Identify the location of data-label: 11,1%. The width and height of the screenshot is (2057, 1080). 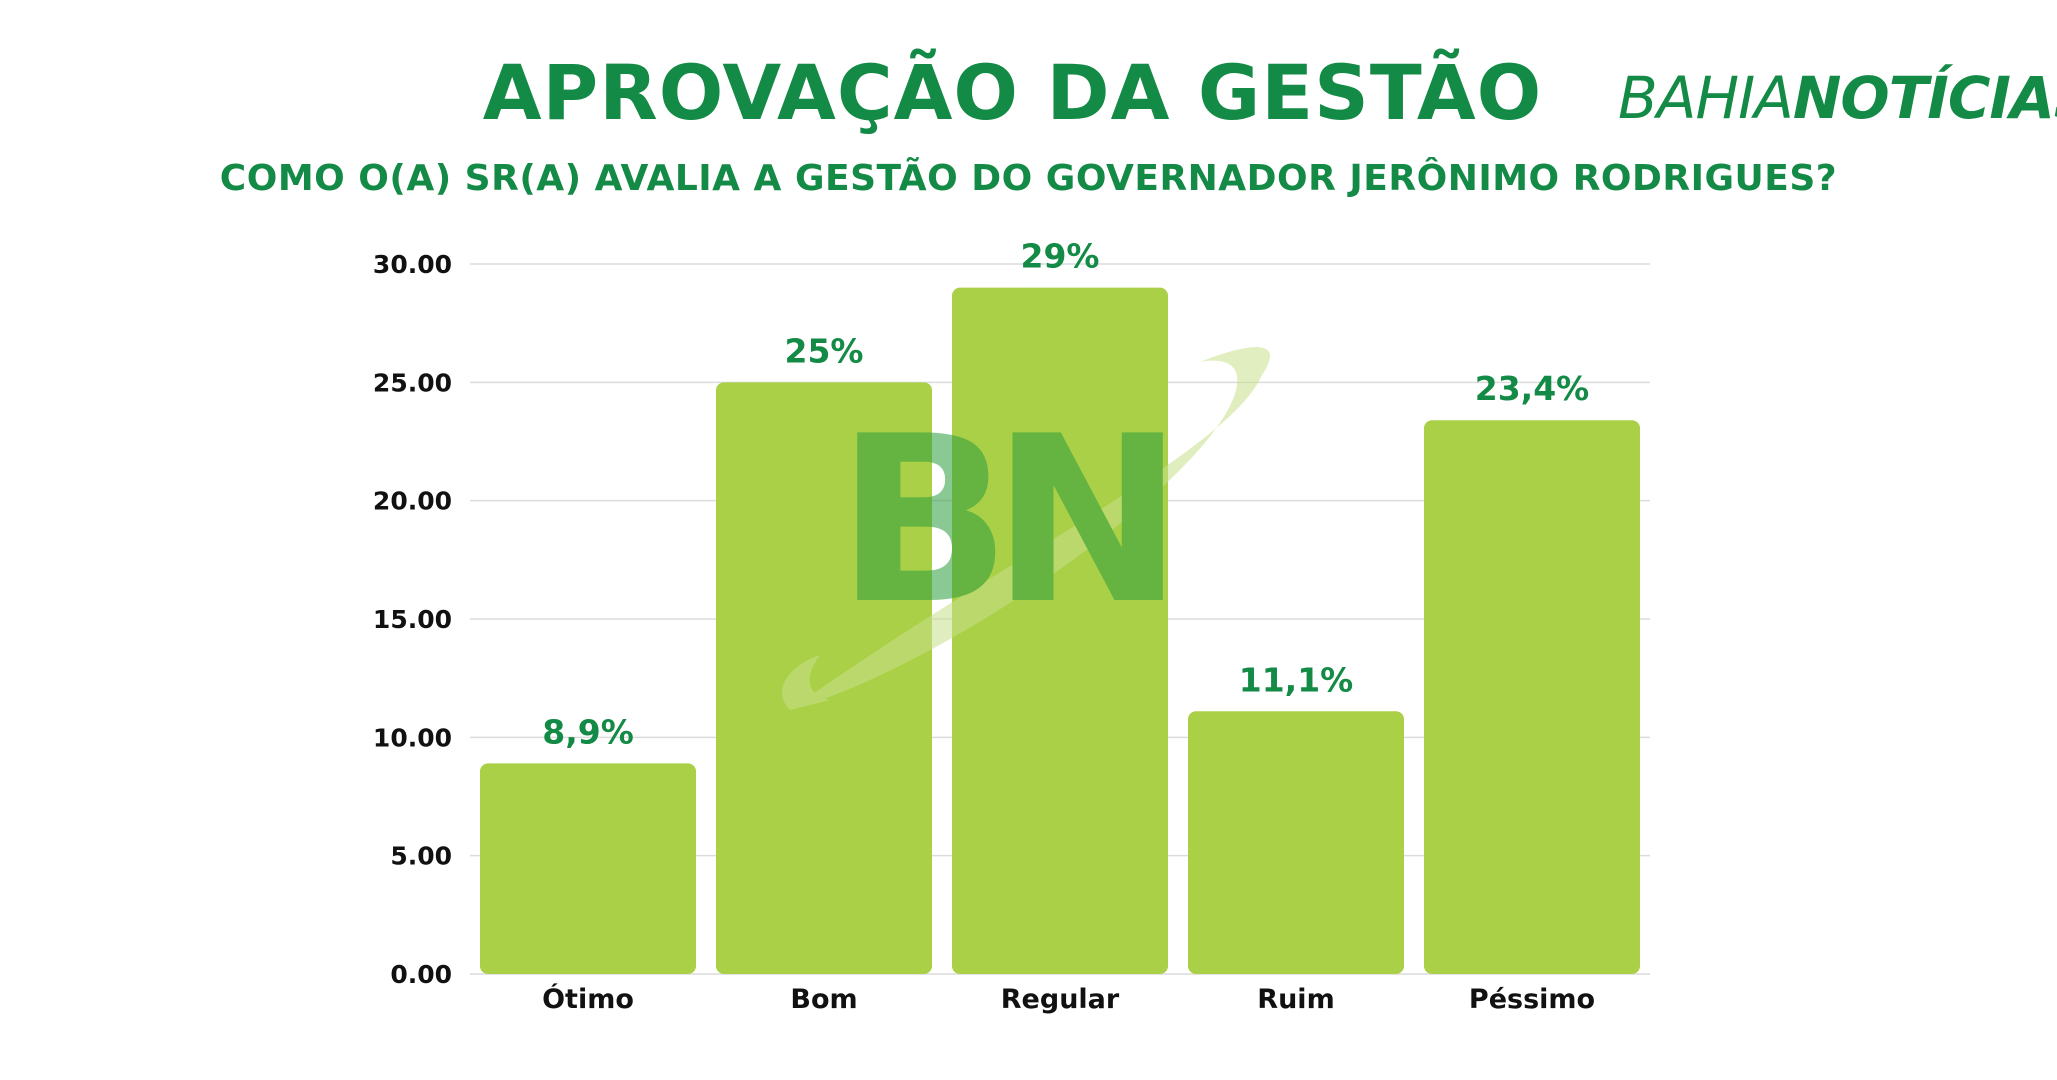
(1296, 679).